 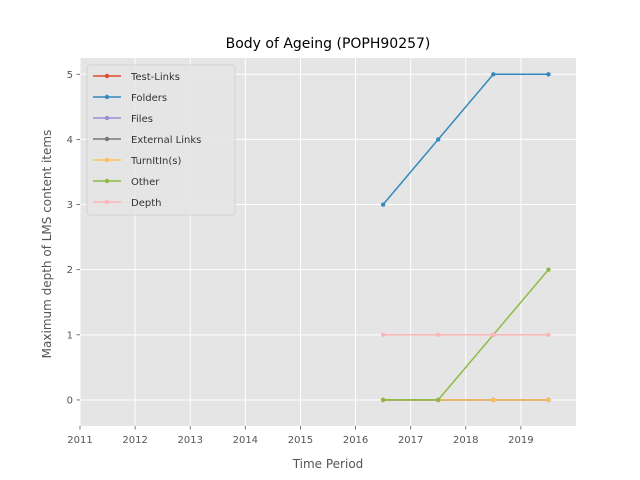 What do you see at coordinates (79, 440) in the screenshot?
I see `x-tick-label: 2011` at bounding box center [79, 440].